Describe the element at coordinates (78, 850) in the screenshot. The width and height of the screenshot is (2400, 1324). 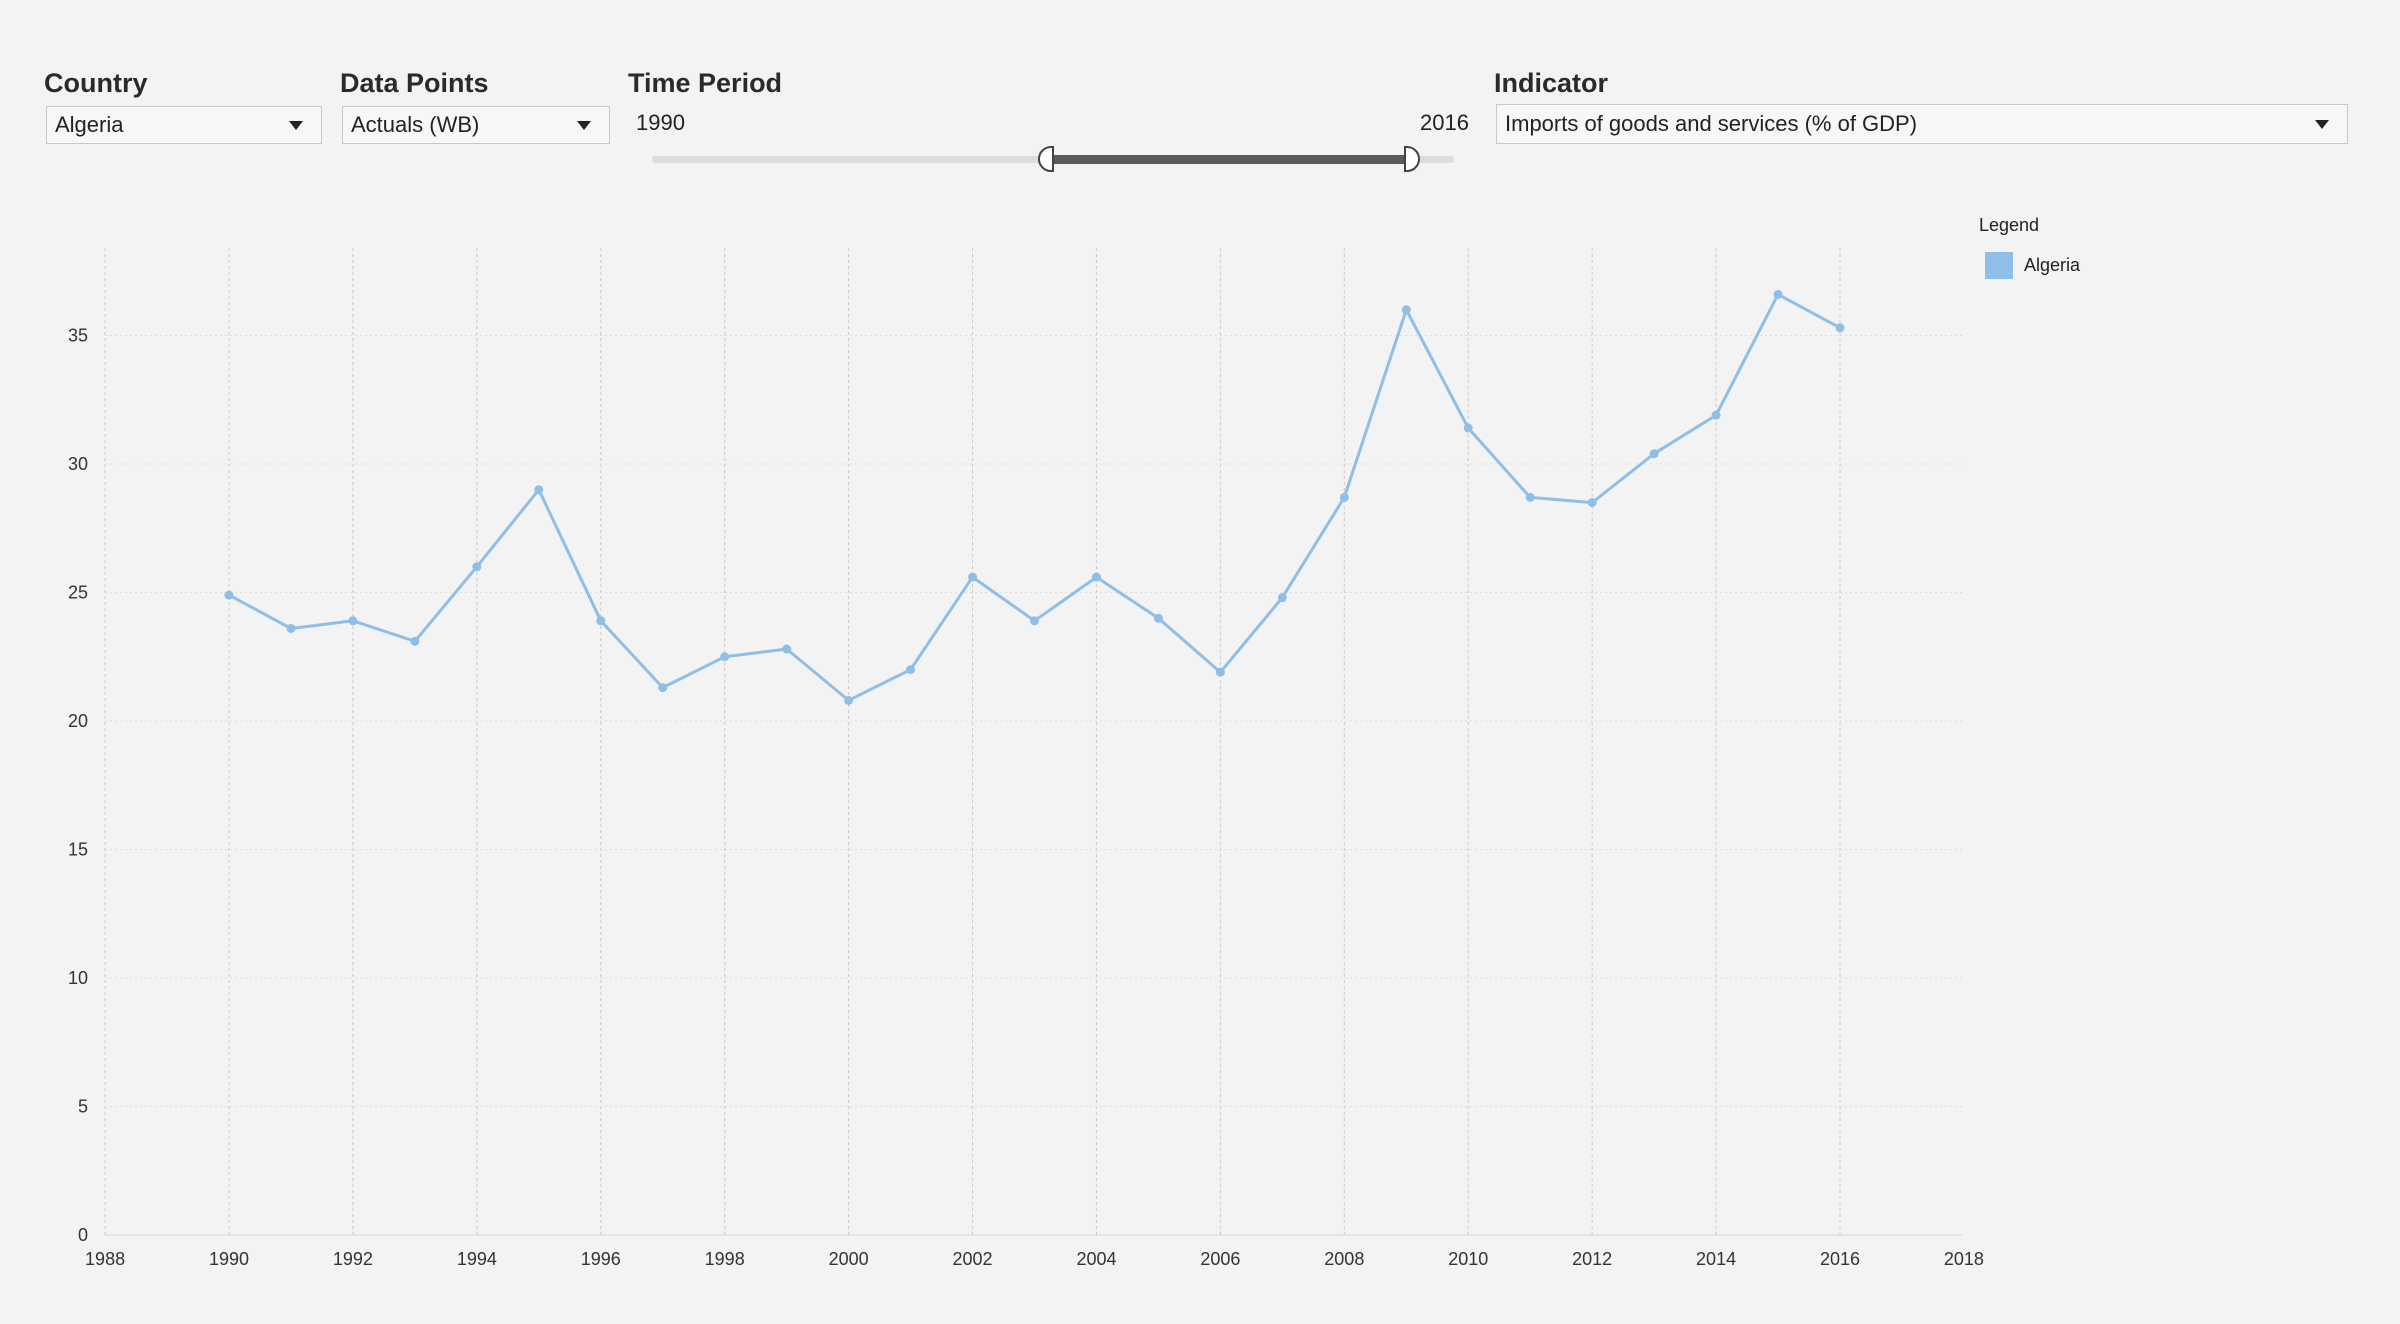
I see `y-tick-label: 15` at that location.